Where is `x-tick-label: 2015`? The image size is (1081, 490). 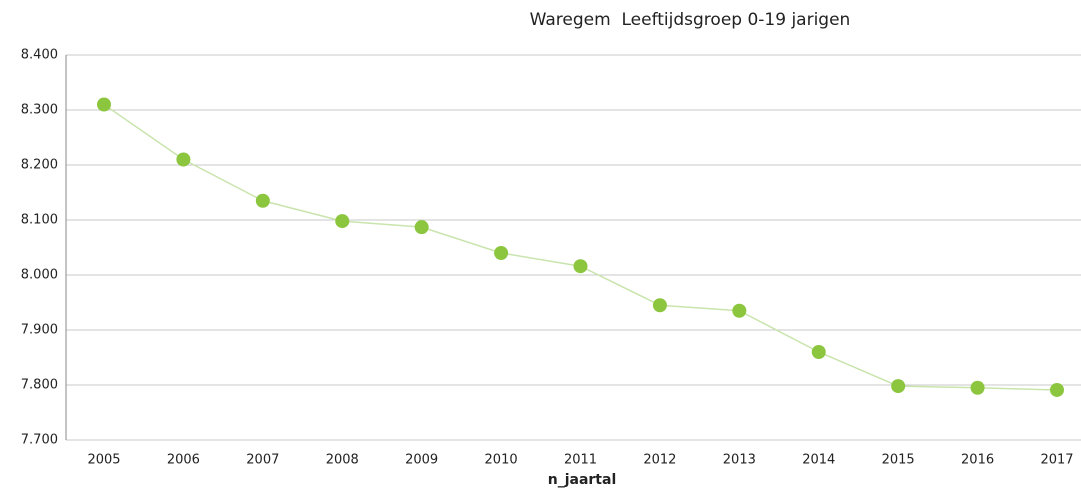 x-tick-label: 2015 is located at coordinates (898, 460).